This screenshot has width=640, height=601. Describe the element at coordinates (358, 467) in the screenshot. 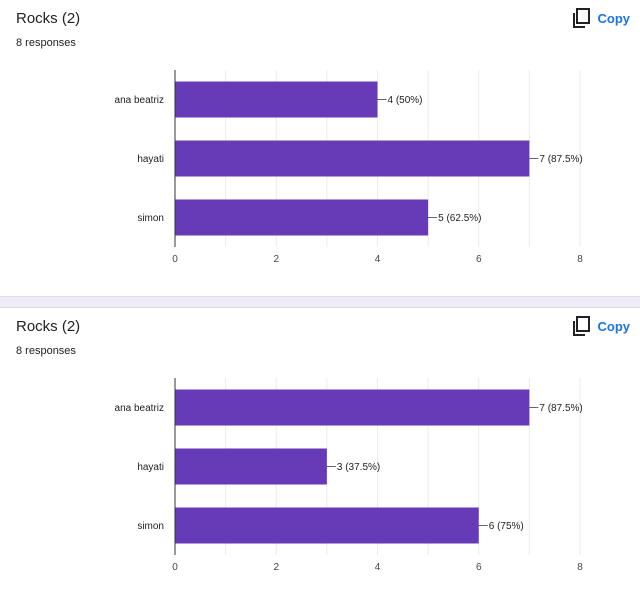

I see `data-label: 3 (37.5%)` at that location.